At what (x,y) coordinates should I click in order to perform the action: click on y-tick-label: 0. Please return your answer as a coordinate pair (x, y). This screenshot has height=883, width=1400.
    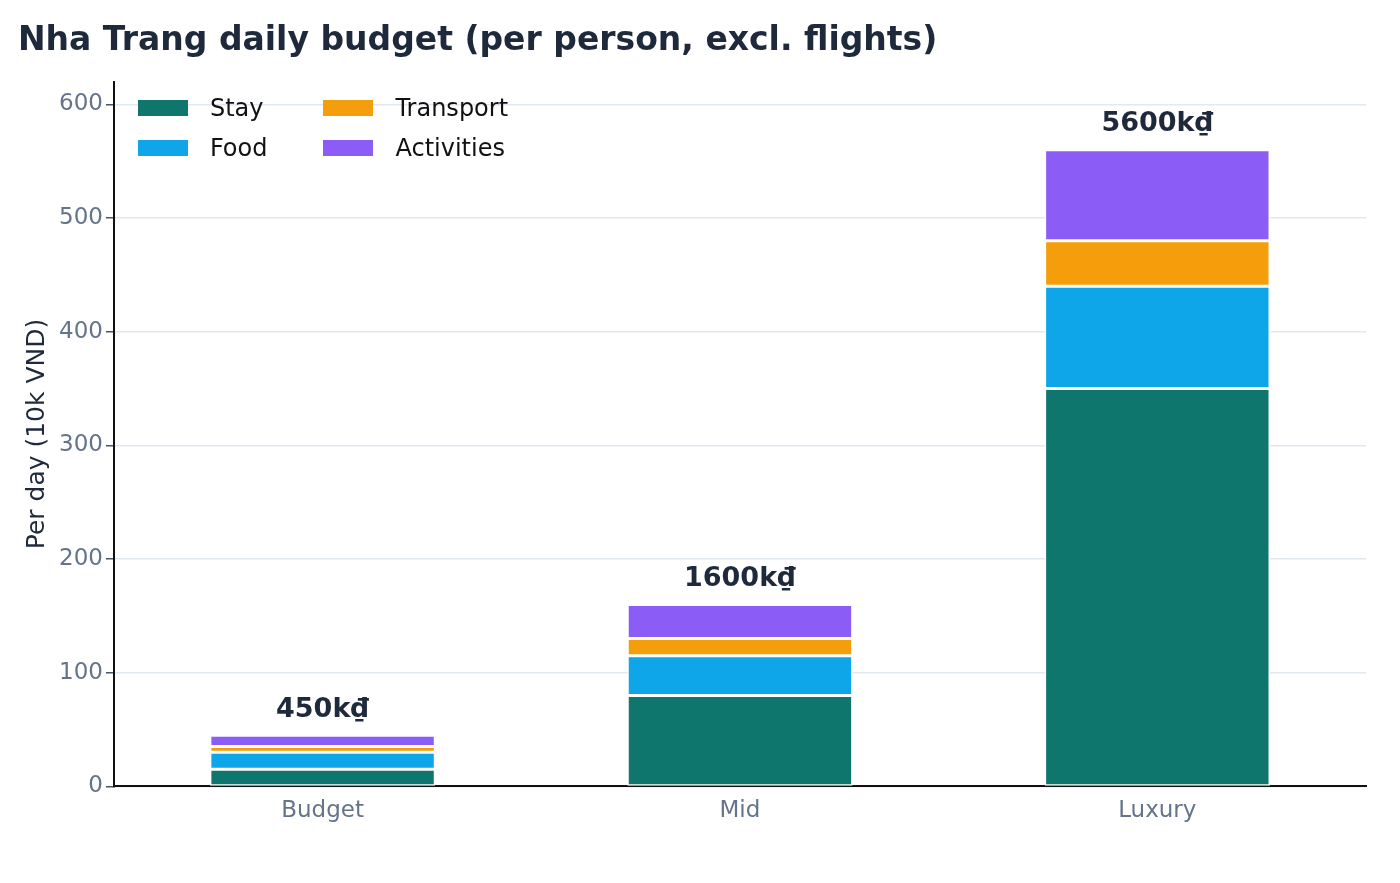
    Looking at the image, I should click on (95, 784).